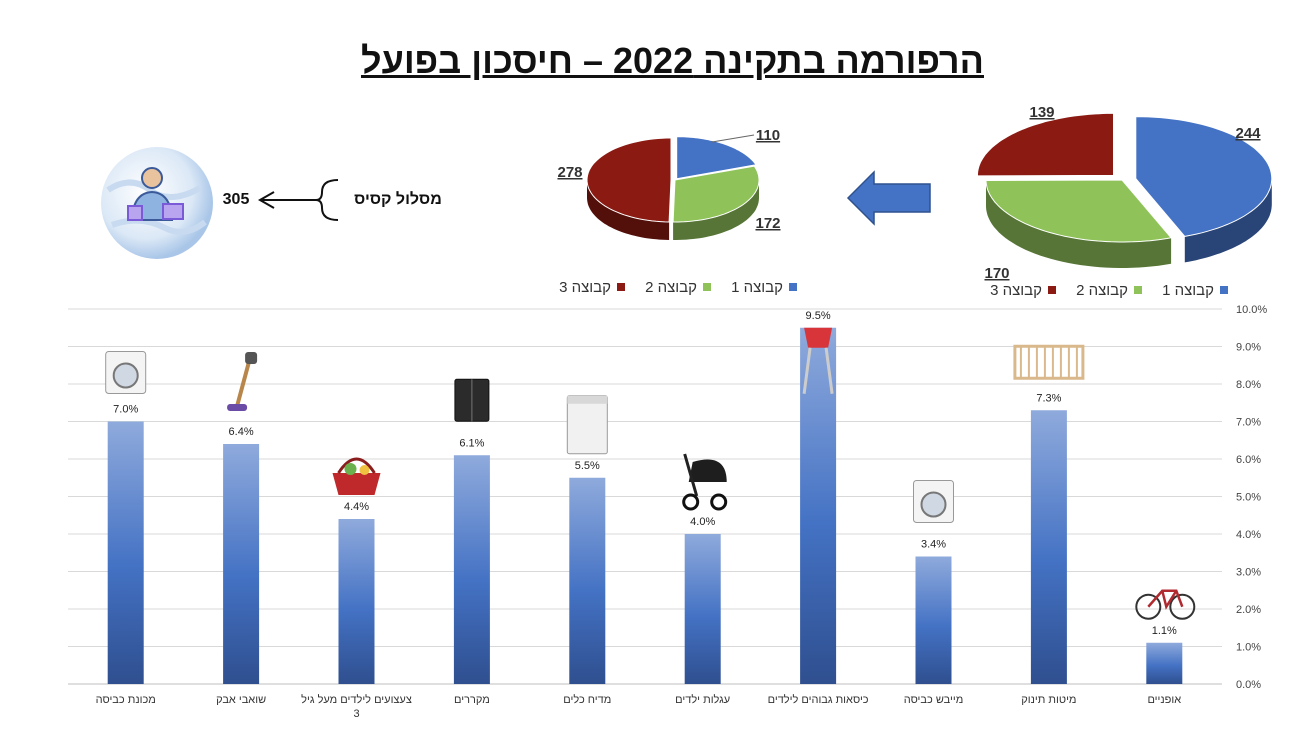 The width and height of the screenshot is (1300, 729). I want to click on bar-data-label: 4.0%, so click(702, 522).